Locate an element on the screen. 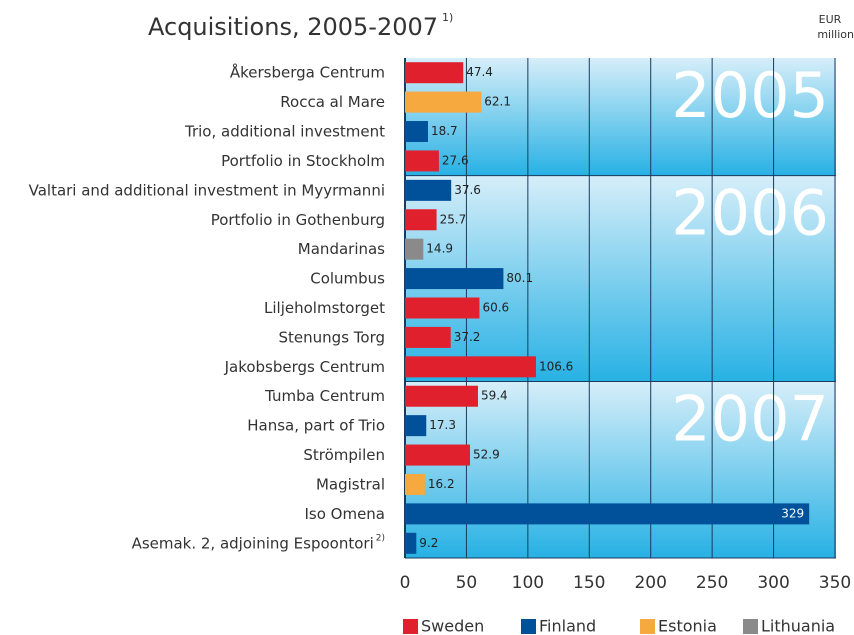 Image resolution: width=854 pixels, height=635 pixels. category-note: 2) is located at coordinates (380, 538).